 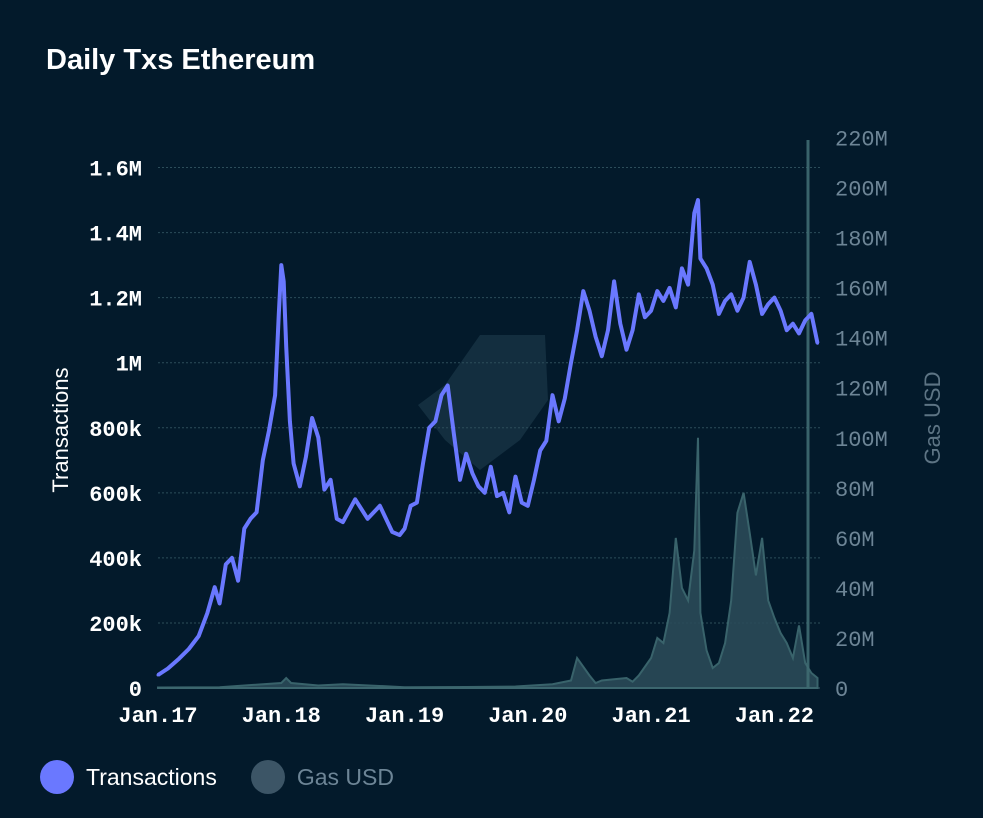 What do you see at coordinates (181, 60) in the screenshot?
I see `chart-title: Daily Txs Ethereum` at bounding box center [181, 60].